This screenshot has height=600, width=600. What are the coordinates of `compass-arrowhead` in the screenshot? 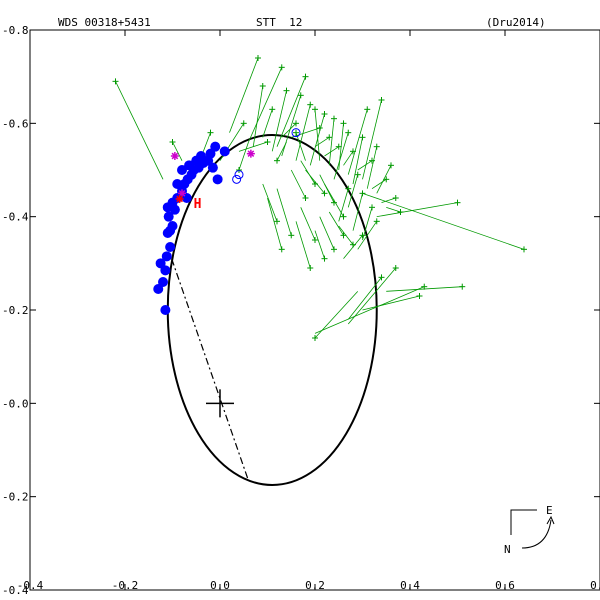 It's located at (550, 520).